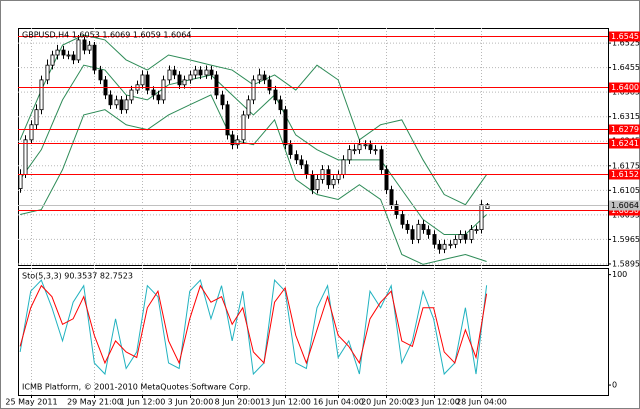 This screenshot has height=409, width=640. What do you see at coordinates (626, 116) in the screenshot?
I see `y-tick-label: 1.6315` at bounding box center [626, 116].